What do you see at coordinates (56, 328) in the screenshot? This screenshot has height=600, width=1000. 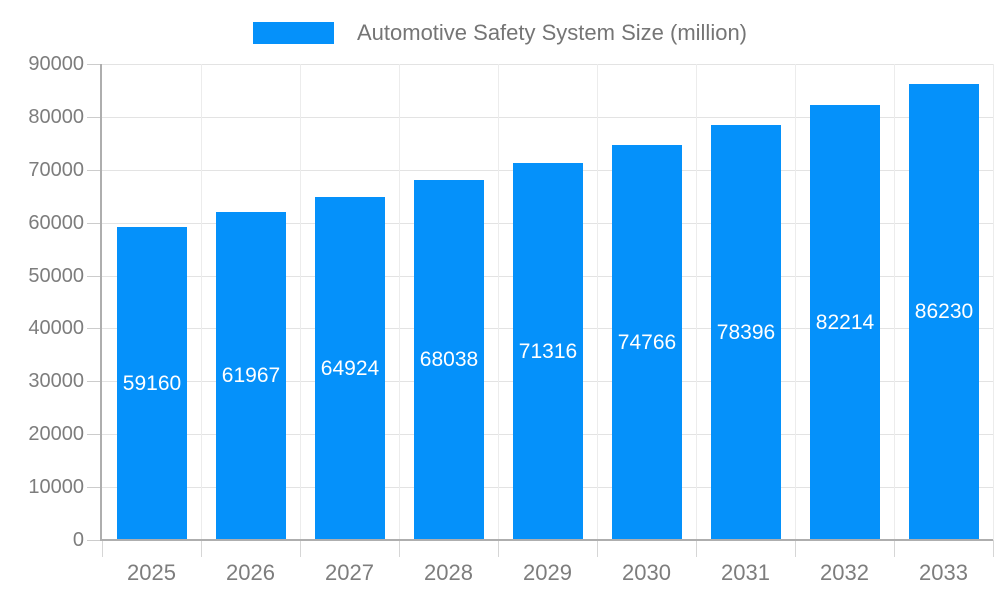 I see `y-axis-tick-label: 40000` at bounding box center [56, 328].